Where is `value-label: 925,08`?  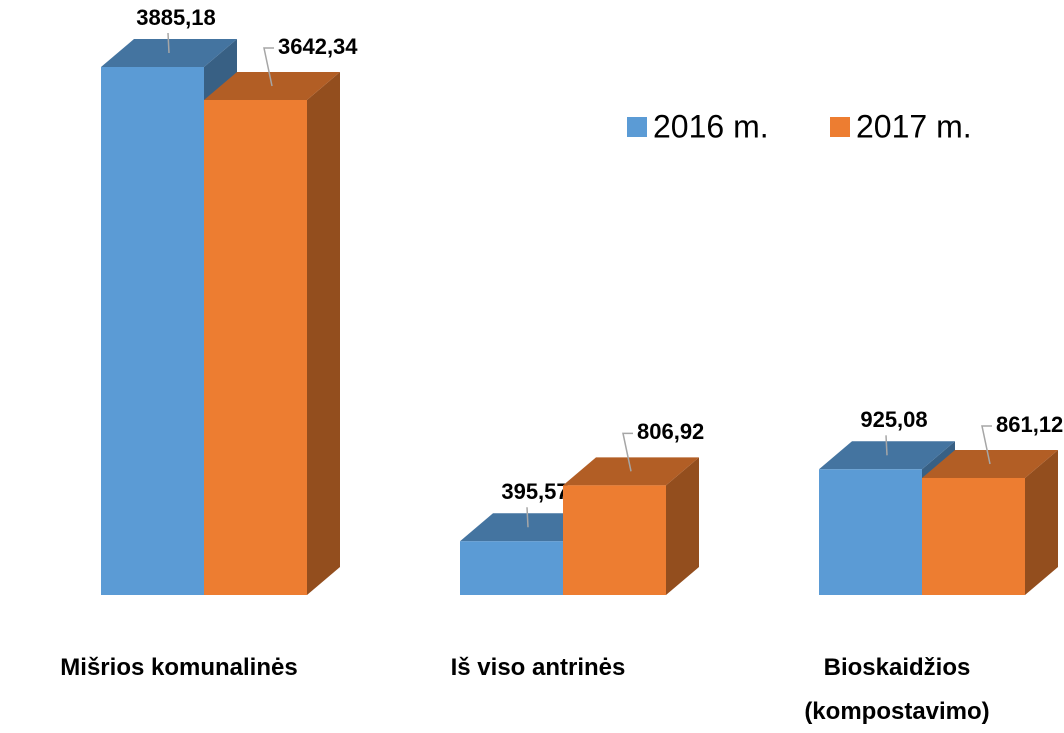 value-label: 925,08 is located at coordinates (893, 419).